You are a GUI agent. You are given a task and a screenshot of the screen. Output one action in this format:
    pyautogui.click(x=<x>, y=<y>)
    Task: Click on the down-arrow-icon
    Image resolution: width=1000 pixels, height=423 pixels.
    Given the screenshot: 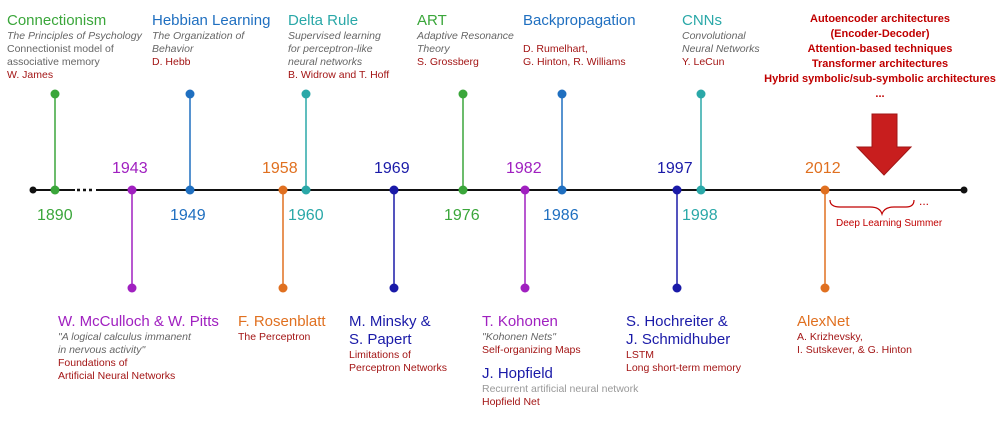 What is the action you would take?
    pyautogui.click(x=884, y=144)
    